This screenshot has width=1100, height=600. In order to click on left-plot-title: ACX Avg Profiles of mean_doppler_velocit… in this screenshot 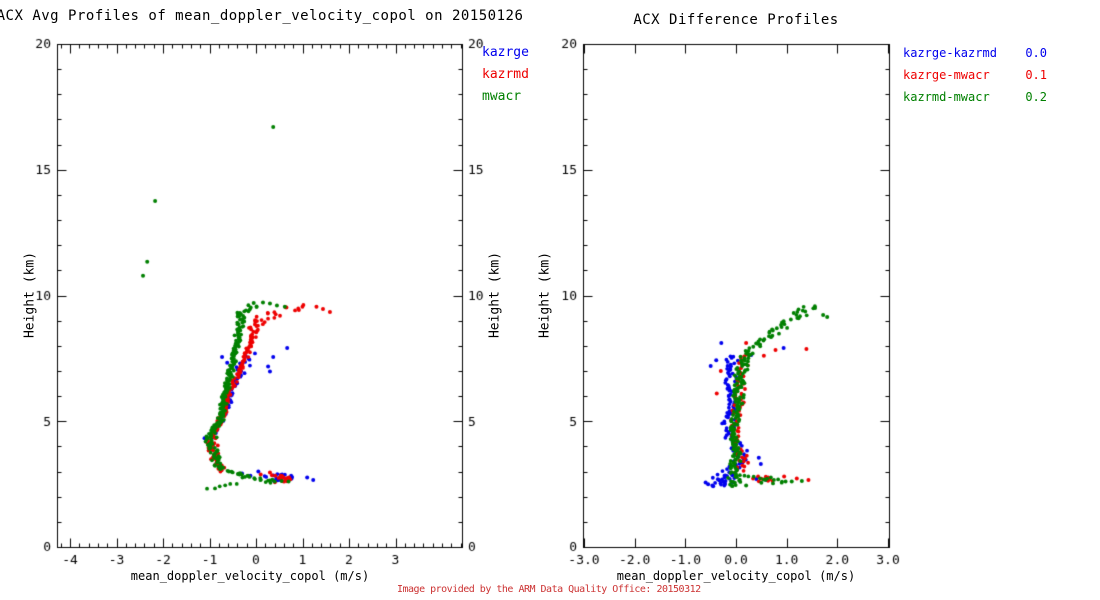, I will do `click(262, 16)`.